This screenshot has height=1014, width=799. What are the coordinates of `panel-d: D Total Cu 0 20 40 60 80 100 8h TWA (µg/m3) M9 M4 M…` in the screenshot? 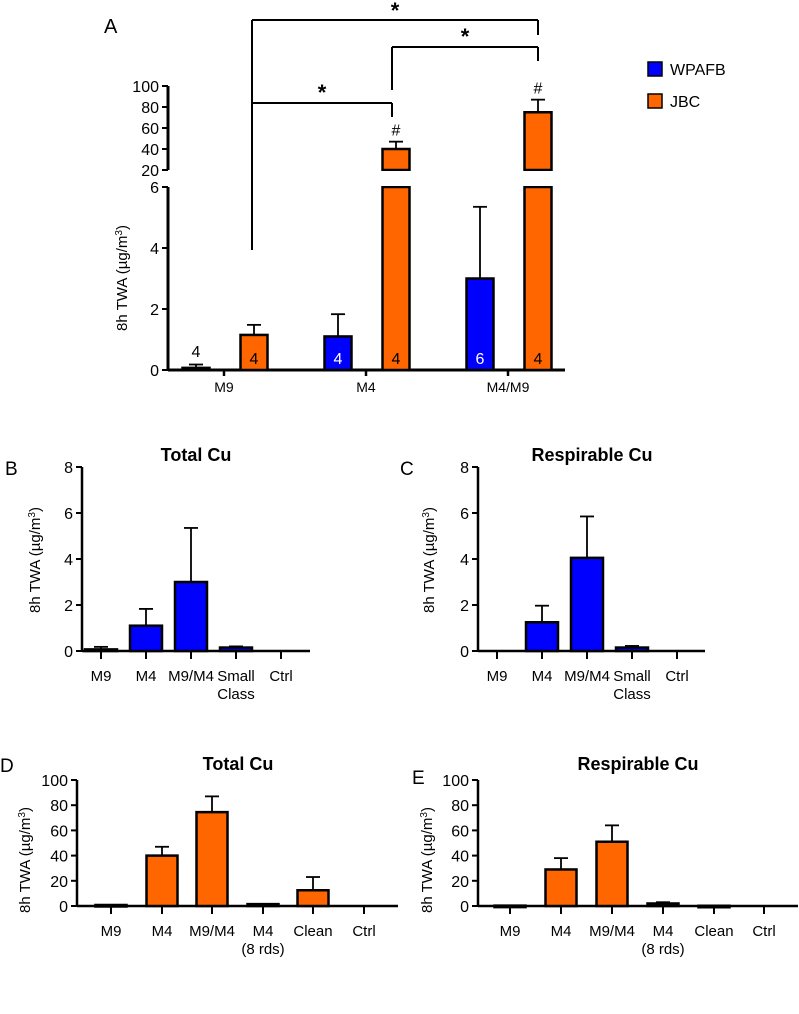 It's located at (199, 856).